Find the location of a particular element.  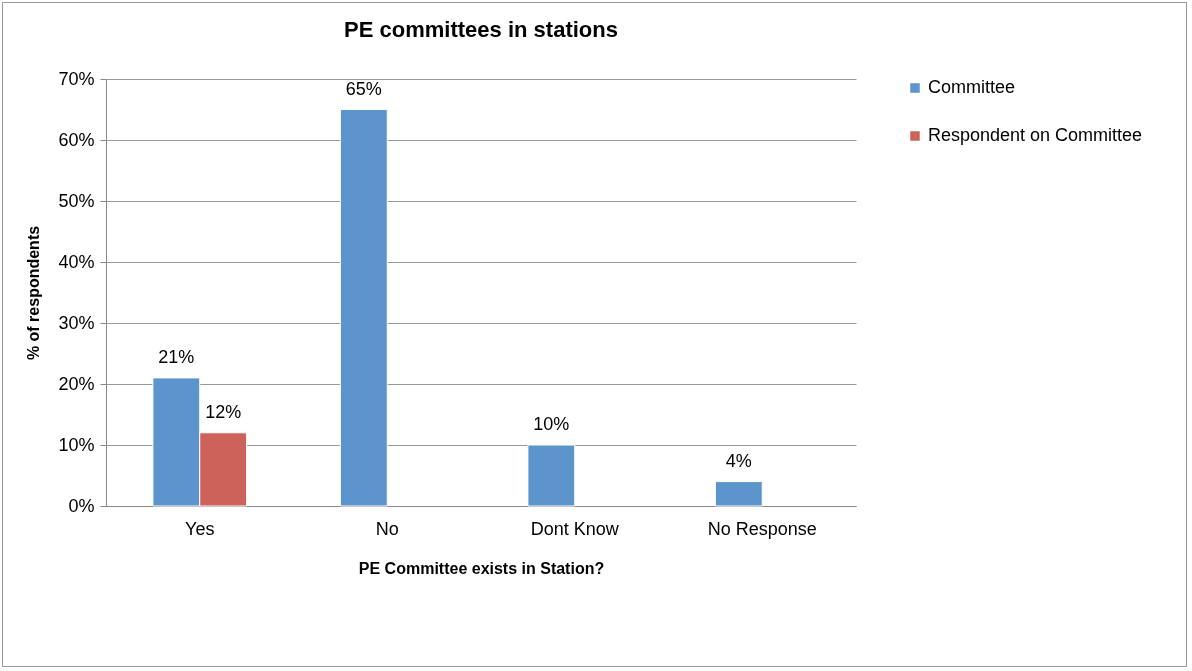

data-label: 4% is located at coordinates (738, 460).